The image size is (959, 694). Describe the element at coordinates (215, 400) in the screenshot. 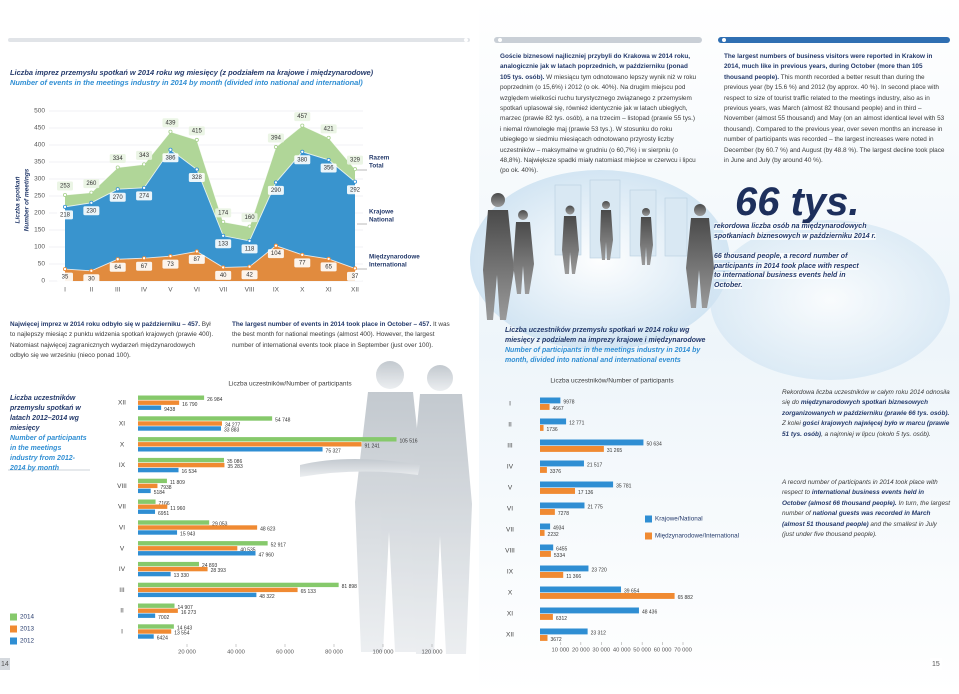

I see `value-label: 26 984` at that location.